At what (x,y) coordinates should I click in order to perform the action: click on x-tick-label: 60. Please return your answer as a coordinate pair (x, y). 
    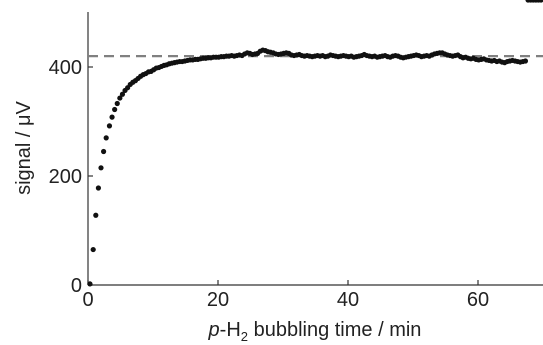
    Looking at the image, I should click on (478, 300).